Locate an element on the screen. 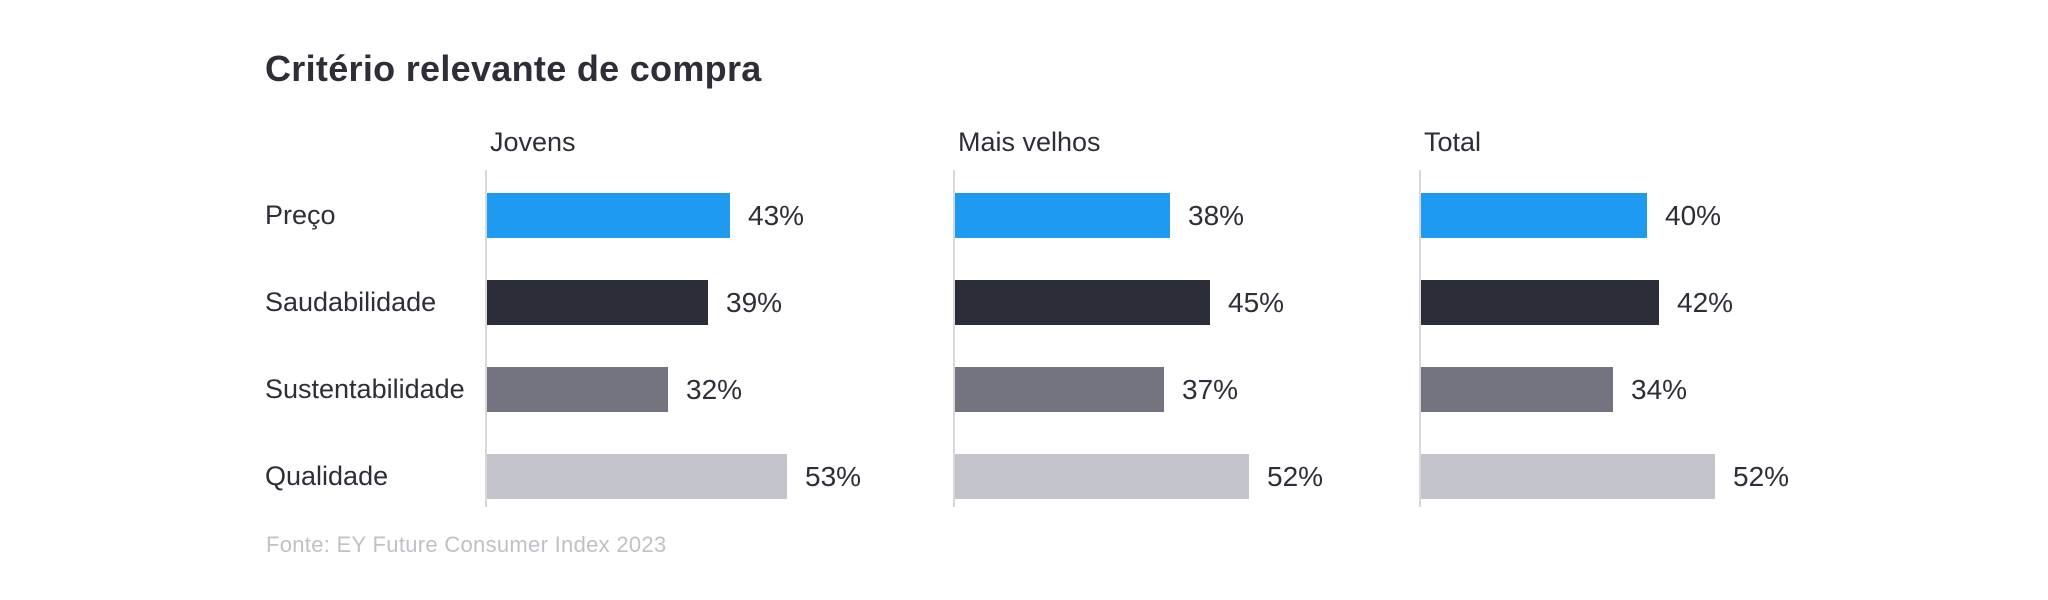  value-label: 34% is located at coordinates (1659, 389).